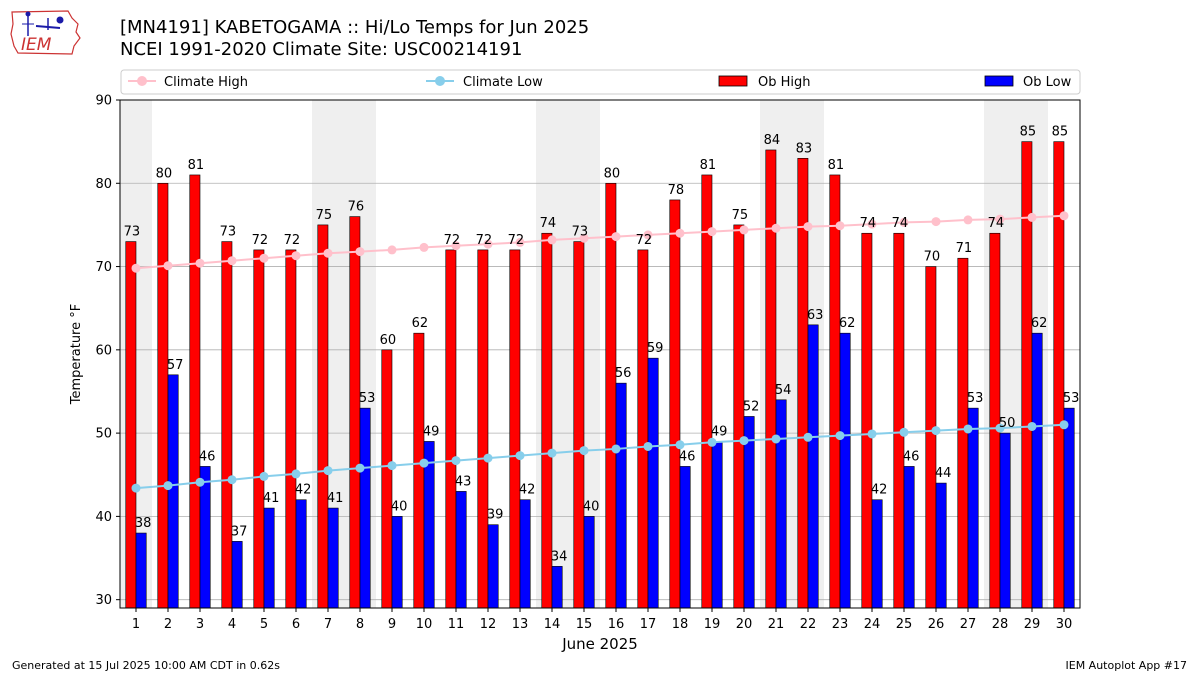 This screenshot has height=675, width=1200. Describe the element at coordinates (456, 624) in the screenshot. I see `x-tick-label: 11` at that location.